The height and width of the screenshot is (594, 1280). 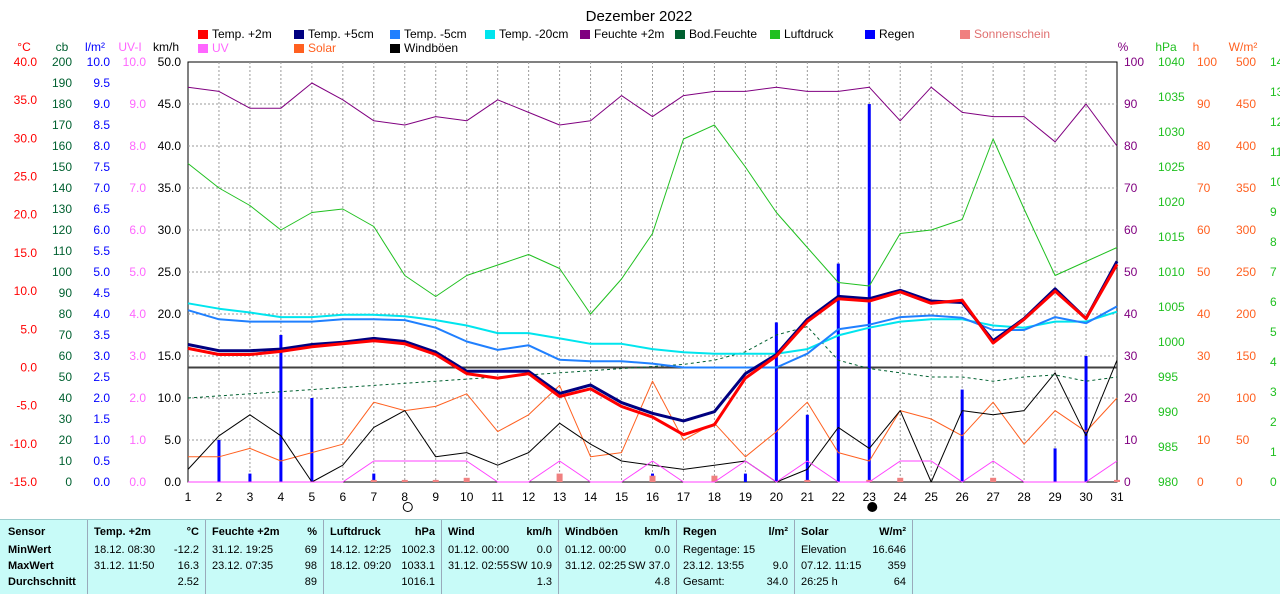 I want to click on stats-gusts-value: 0.0, so click(x=662, y=550).